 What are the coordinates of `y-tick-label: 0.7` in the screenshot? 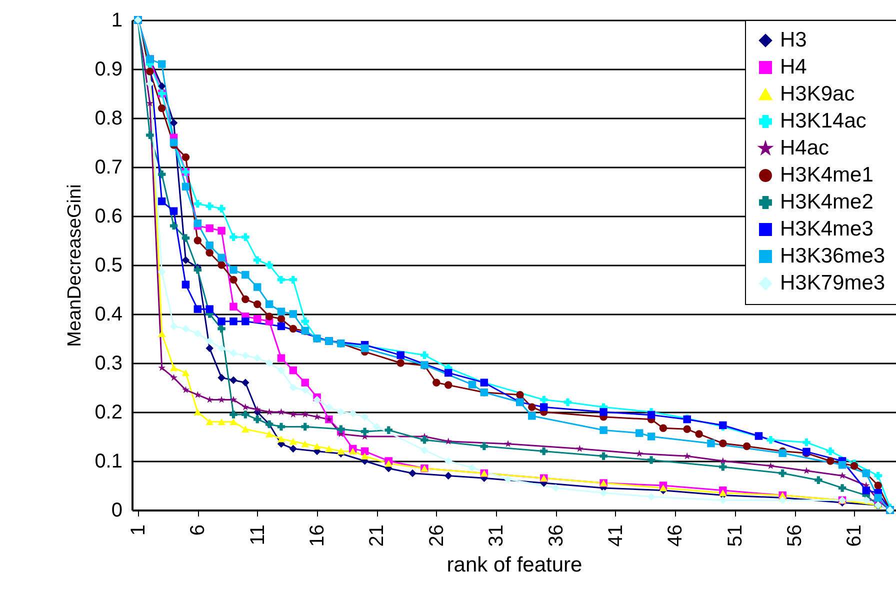 It's located at (108, 167).